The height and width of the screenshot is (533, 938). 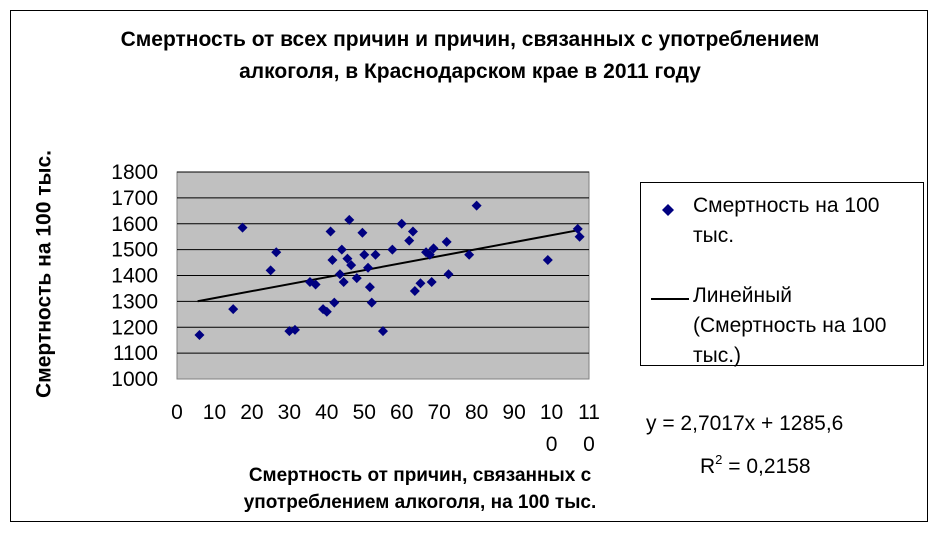 What do you see at coordinates (668, 210) in the screenshot?
I see `legend-diamond-icon` at bounding box center [668, 210].